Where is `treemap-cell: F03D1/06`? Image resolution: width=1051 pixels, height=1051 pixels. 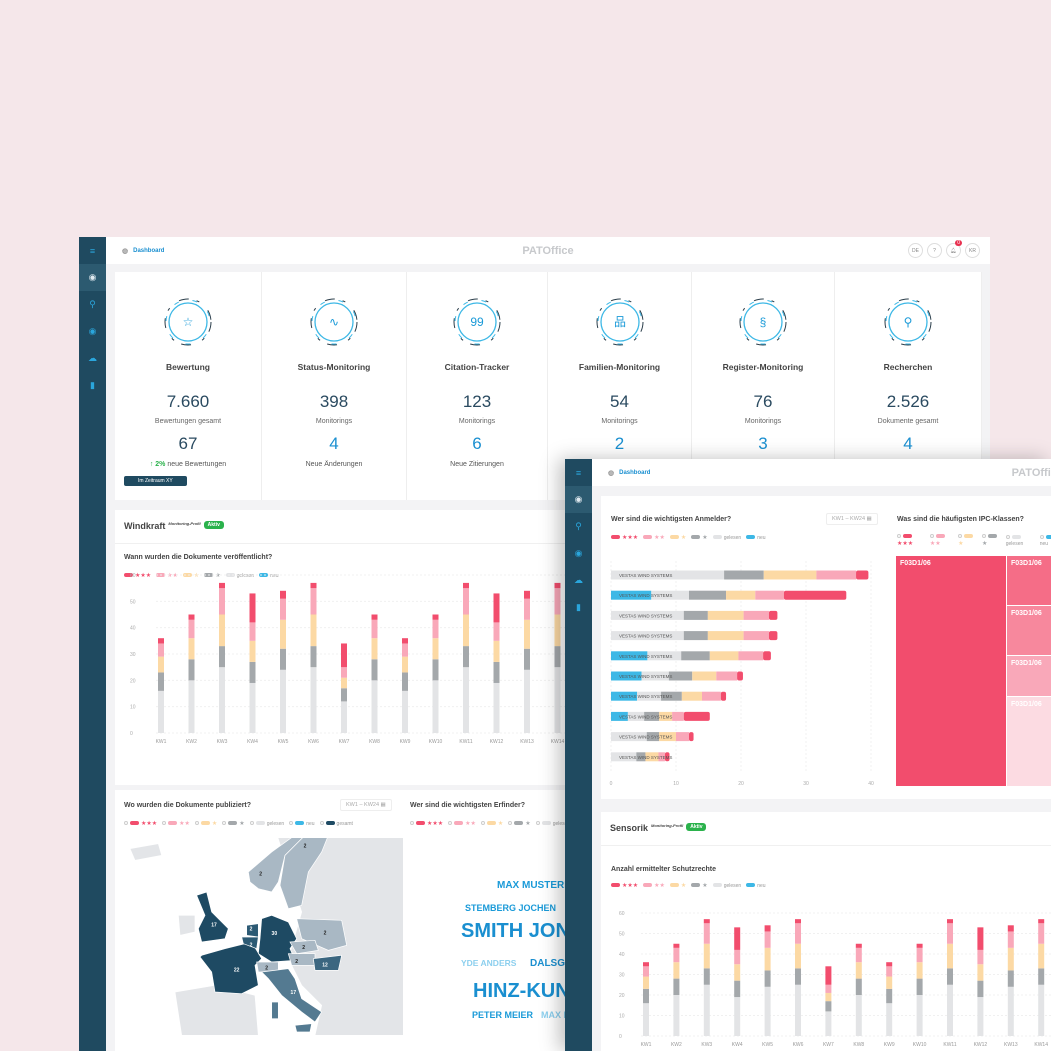
treemap-cell: F03D1/06 is located at coordinates (1029, 741).